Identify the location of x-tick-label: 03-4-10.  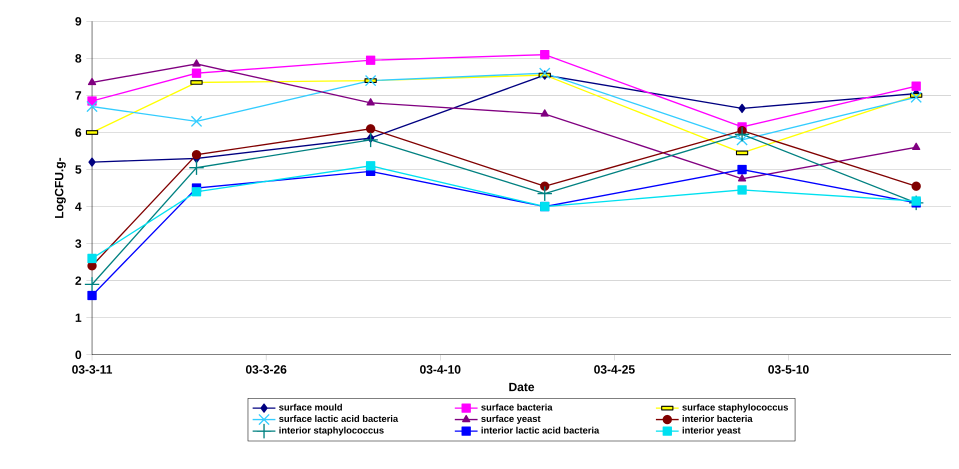
(440, 369).